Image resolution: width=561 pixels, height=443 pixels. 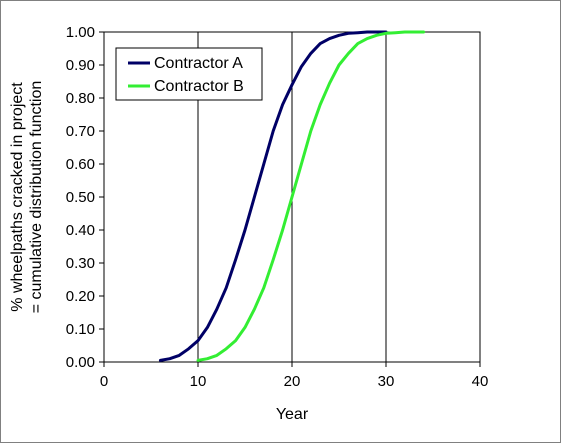 What do you see at coordinates (80, 263) in the screenshot?
I see `y-tick-label: 0.30` at bounding box center [80, 263].